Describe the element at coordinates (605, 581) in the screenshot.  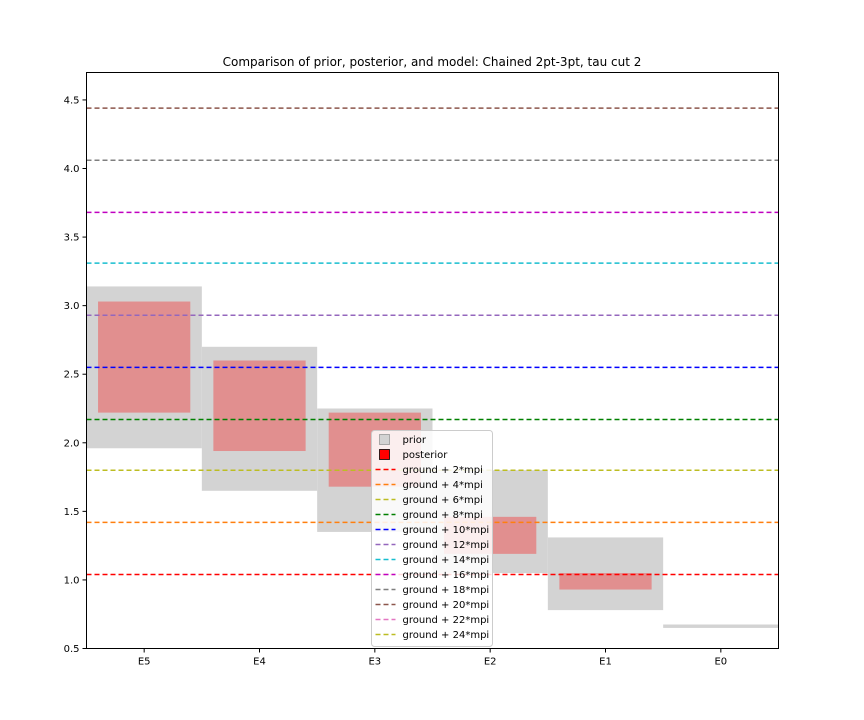
I see `posterior-bar-e1` at that location.